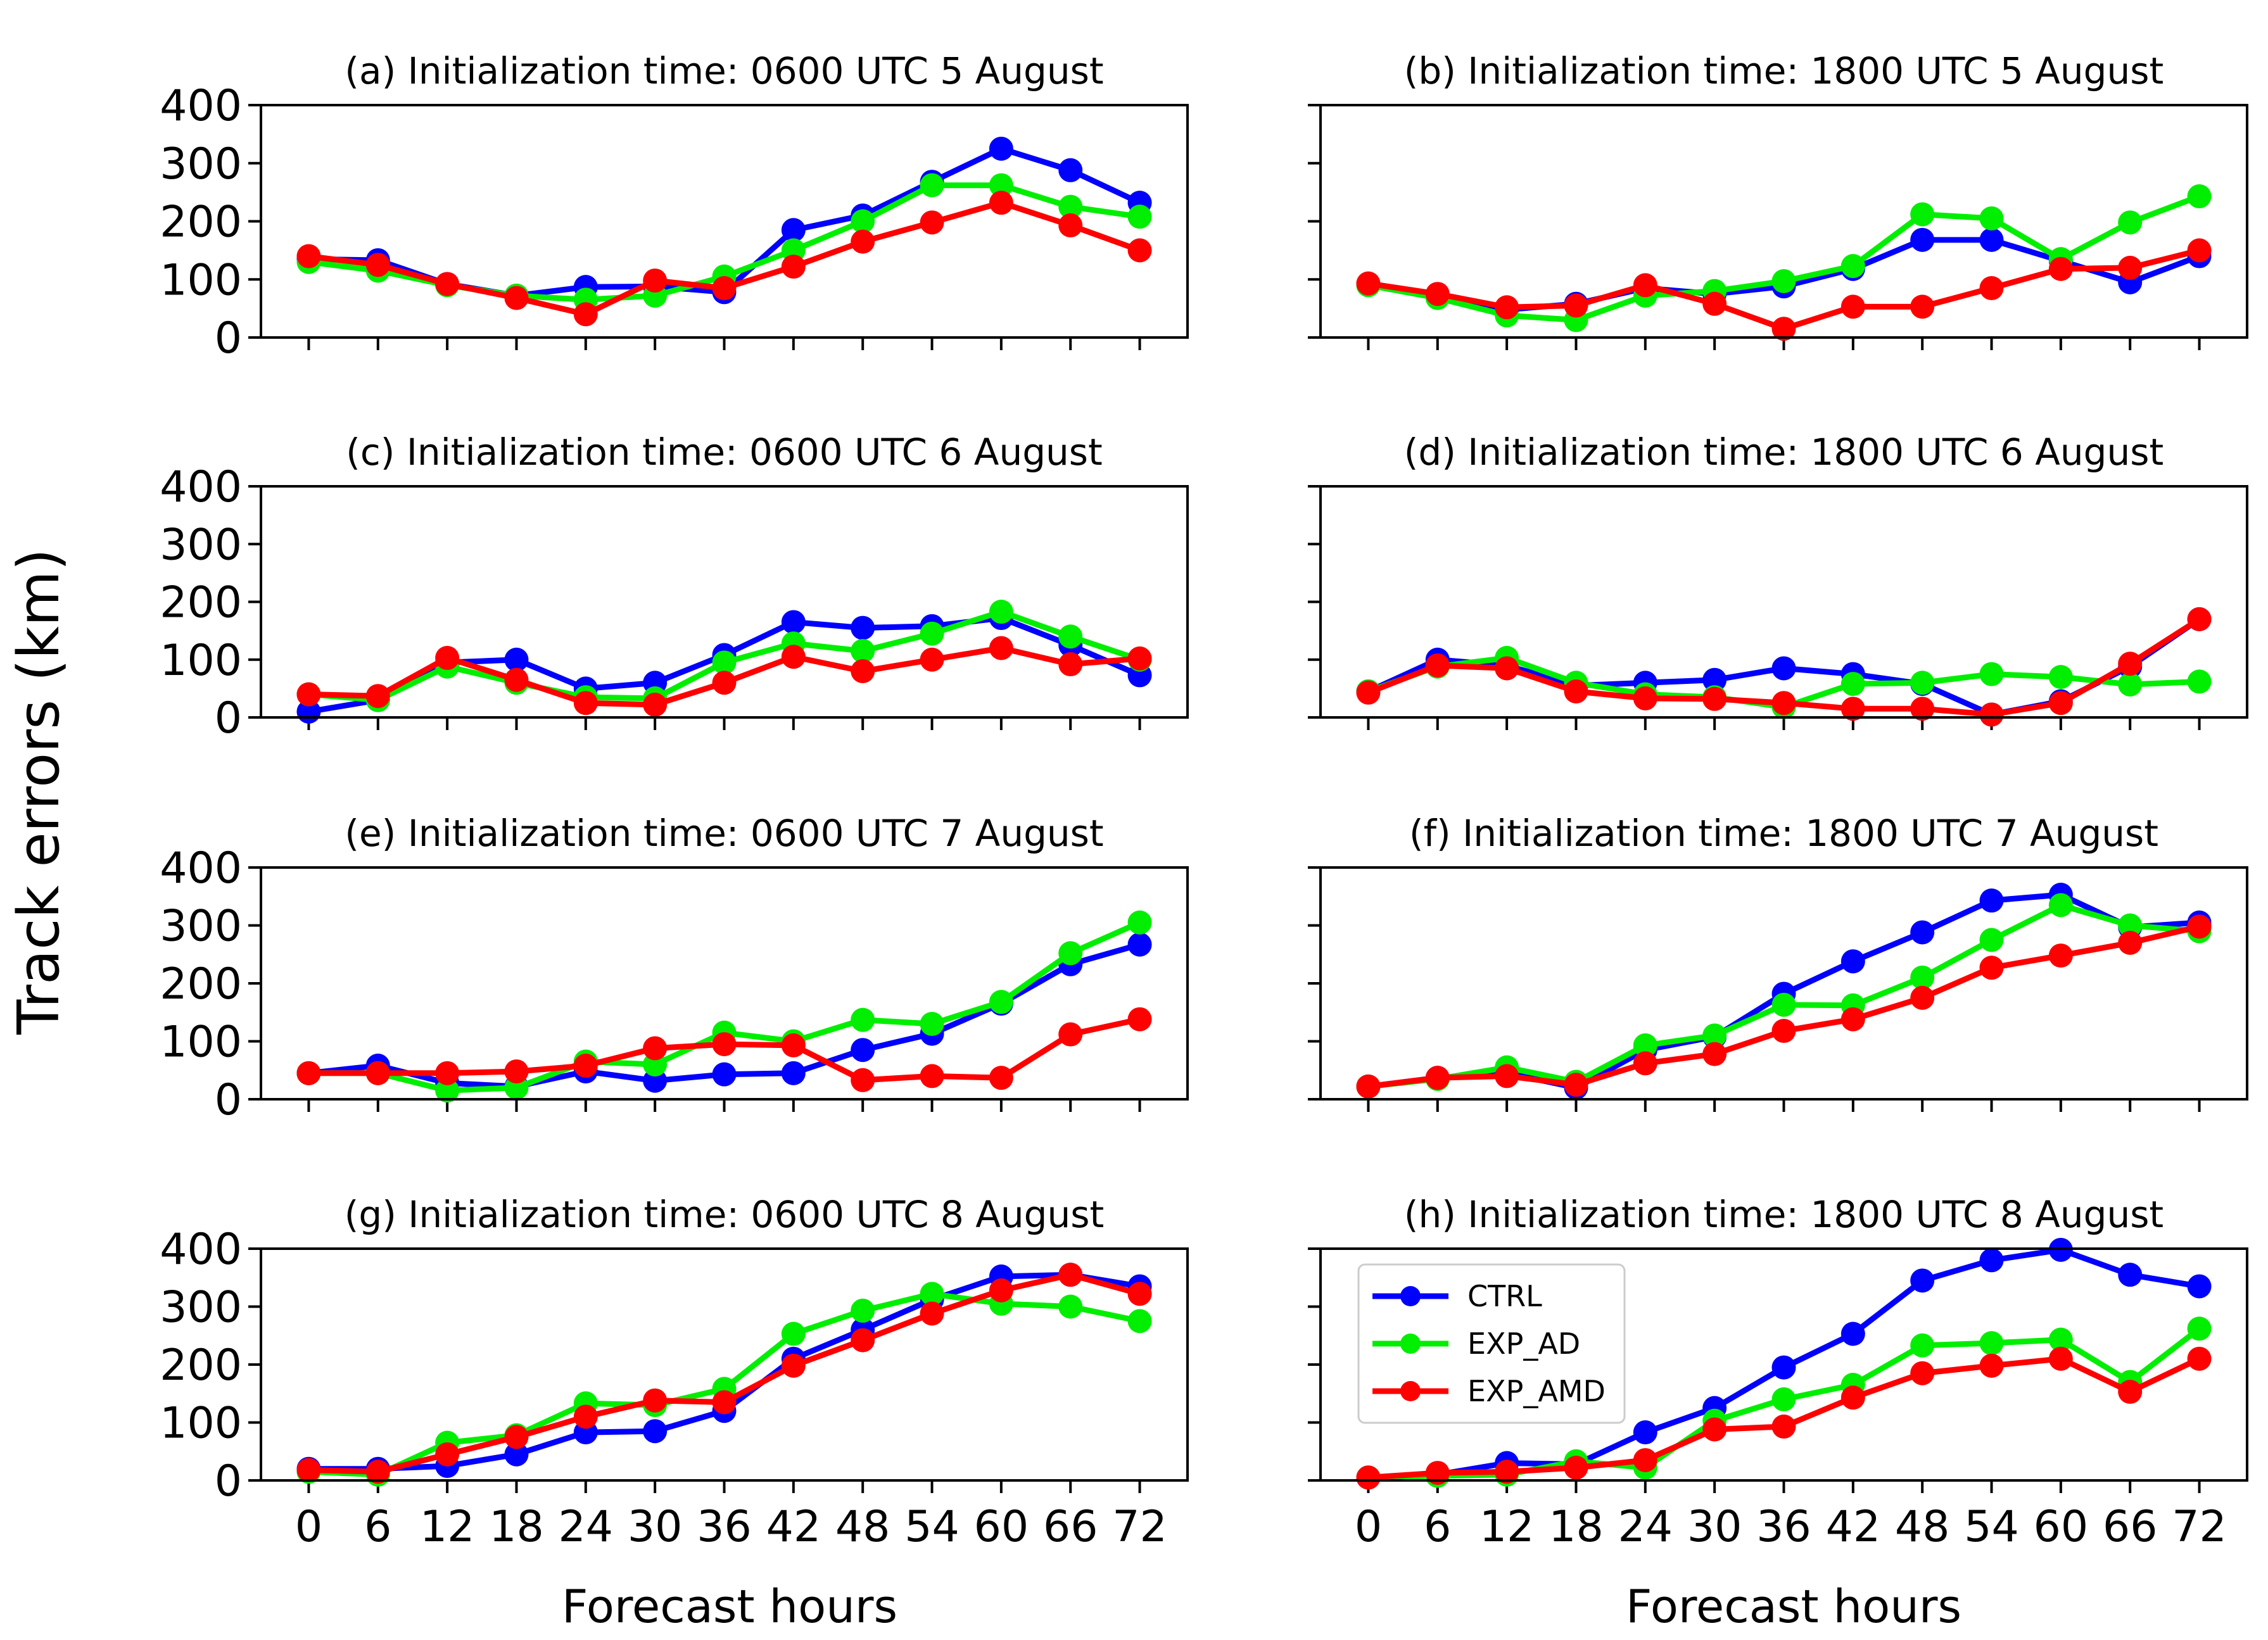 This screenshot has height=1640, width=2268. Describe the element at coordinates (1368, 1527) in the screenshot. I see `x-tick-label: 0` at that location.